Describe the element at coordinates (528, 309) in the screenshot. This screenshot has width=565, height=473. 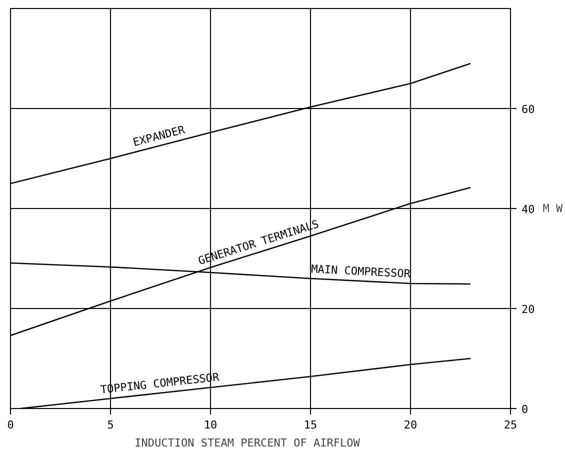
I see `y-tick-label: 20` at that location.